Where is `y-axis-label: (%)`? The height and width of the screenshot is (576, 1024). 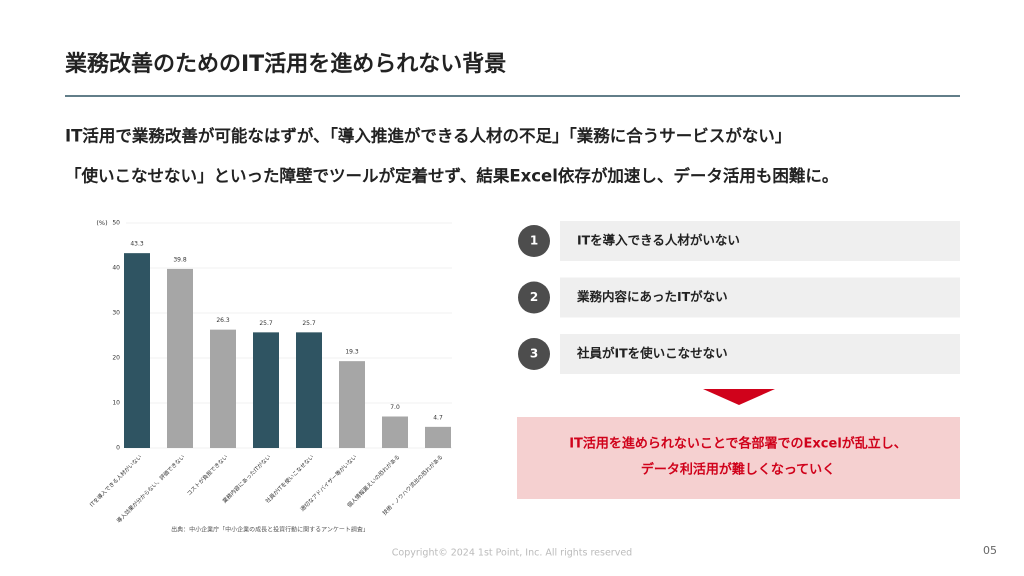 y-axis-label: (%) is located at coordinates (101, 223).